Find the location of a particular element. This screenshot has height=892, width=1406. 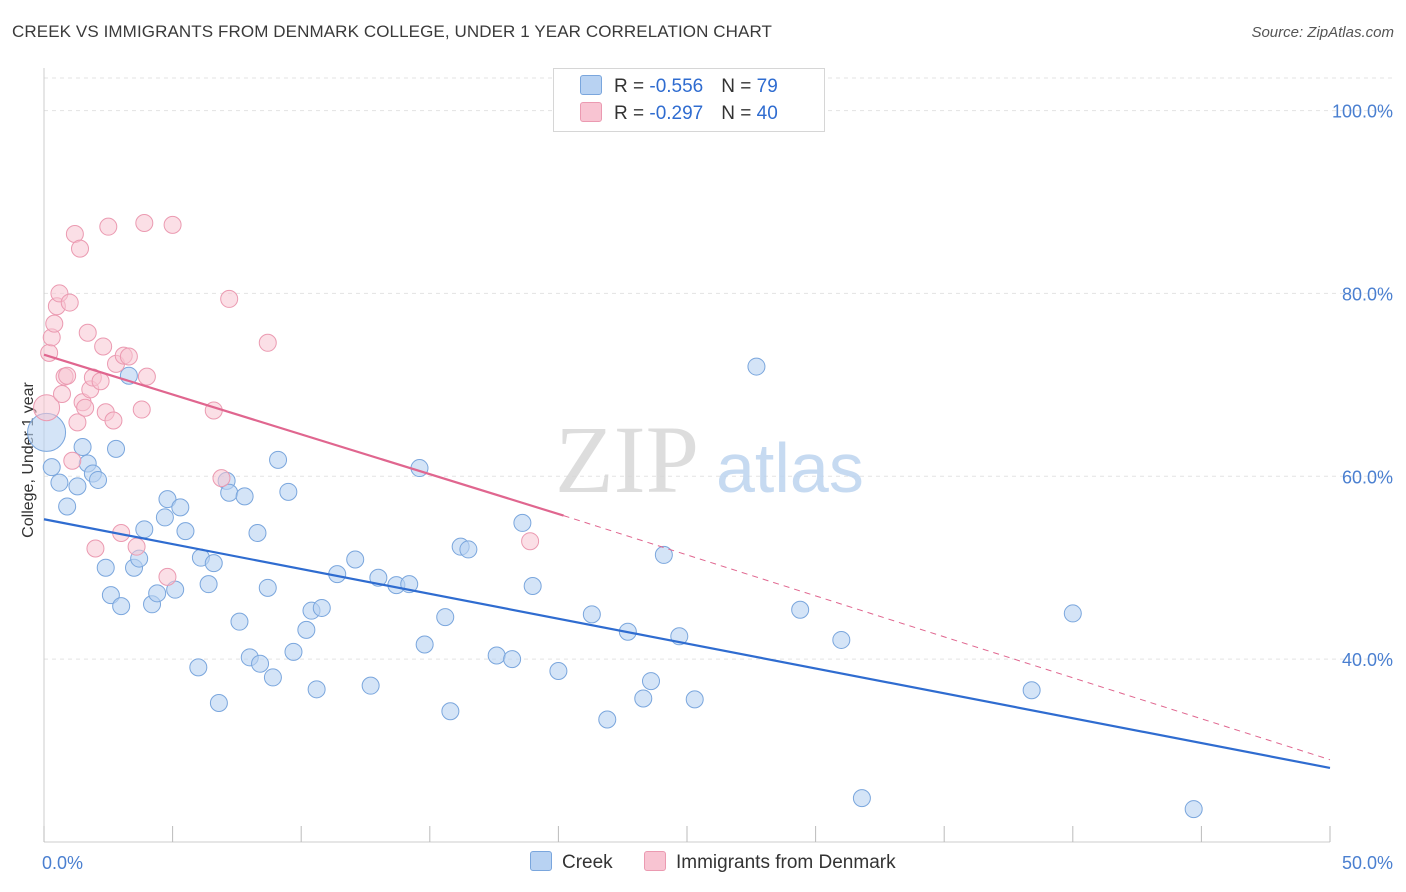

y-tick-label: 40.0% is located at coordinates (1367, 660).